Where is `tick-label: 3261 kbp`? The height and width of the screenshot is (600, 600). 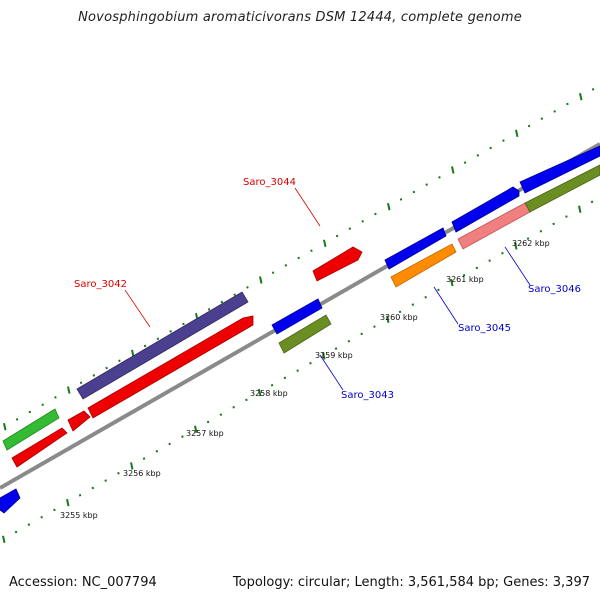 tick-label: 3261 kbp is located at coordinates (465, 279).